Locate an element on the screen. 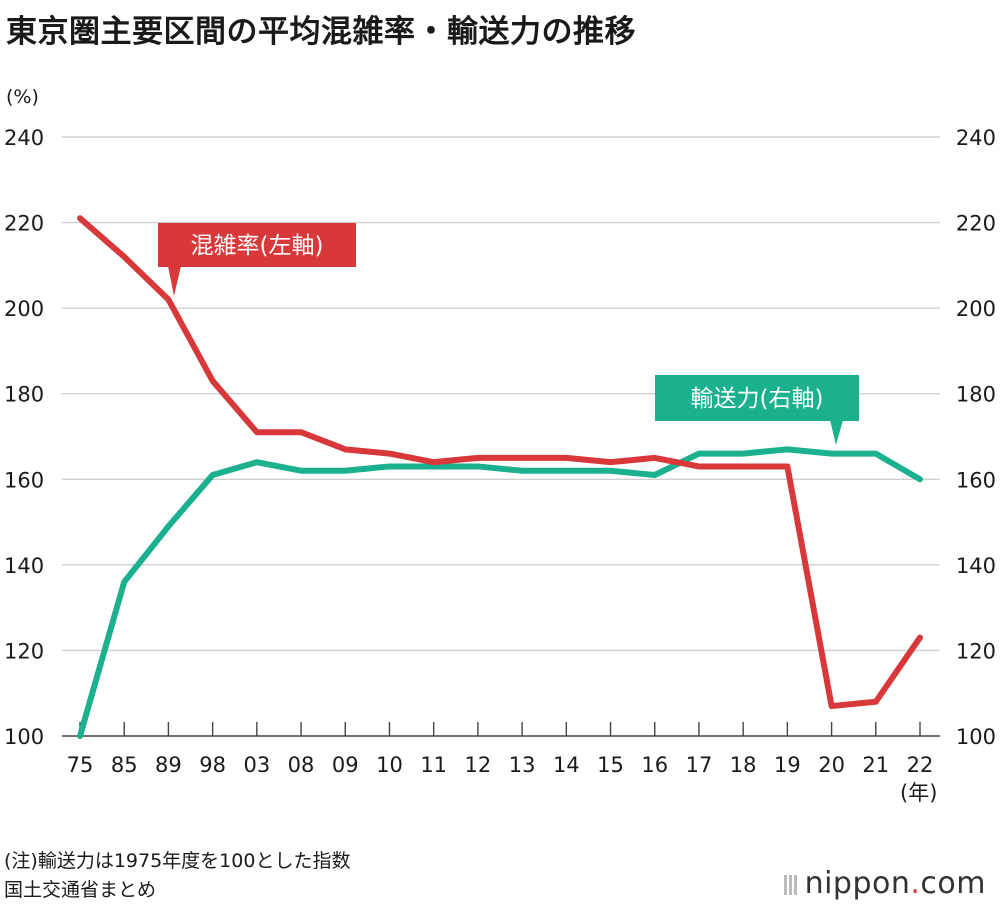 Image resolution: width=1000 pixels, height=910 pixels. x-tick-label: 11 is located at coordinates (433, 765).